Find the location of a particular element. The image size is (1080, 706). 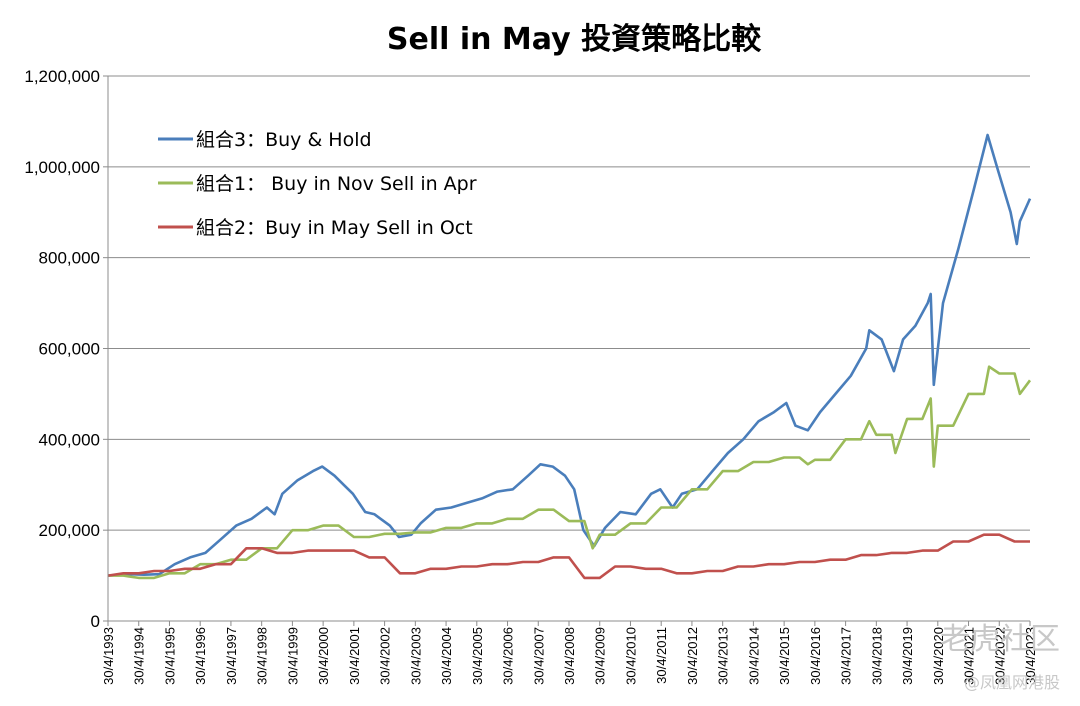

x-tick-label: 30/4/2017 is located at coordinates (846, 656).